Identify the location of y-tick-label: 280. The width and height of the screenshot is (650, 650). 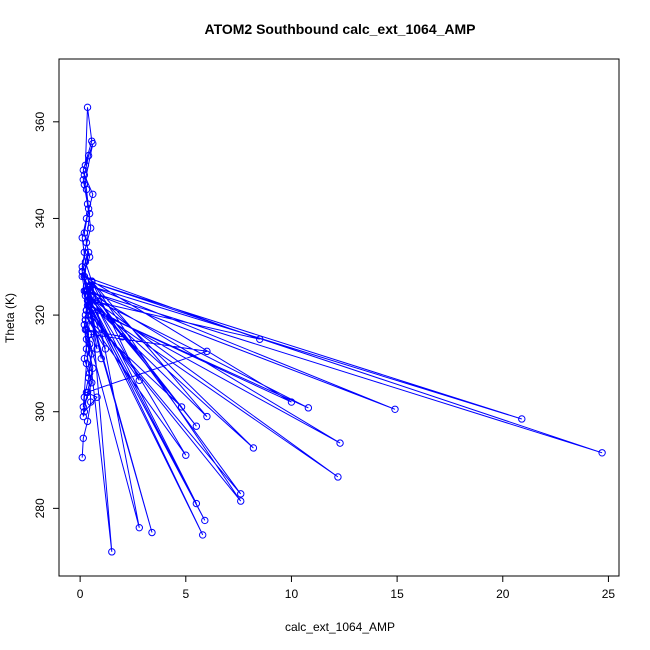
(40, 508).